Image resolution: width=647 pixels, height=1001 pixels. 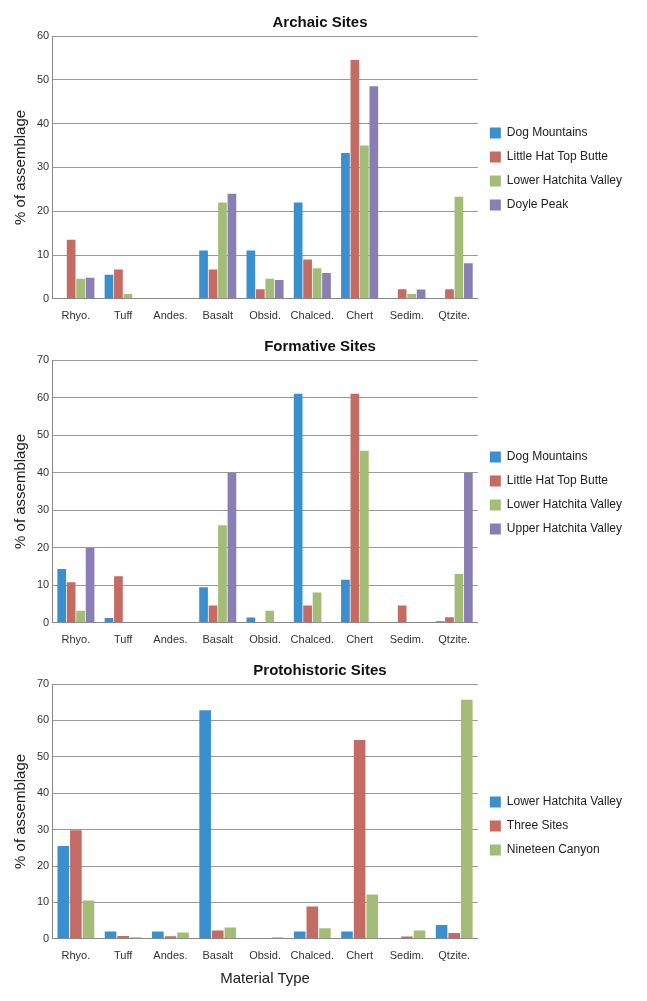 I want to click on y-tick-label: 70, so click(x=43, y=359).